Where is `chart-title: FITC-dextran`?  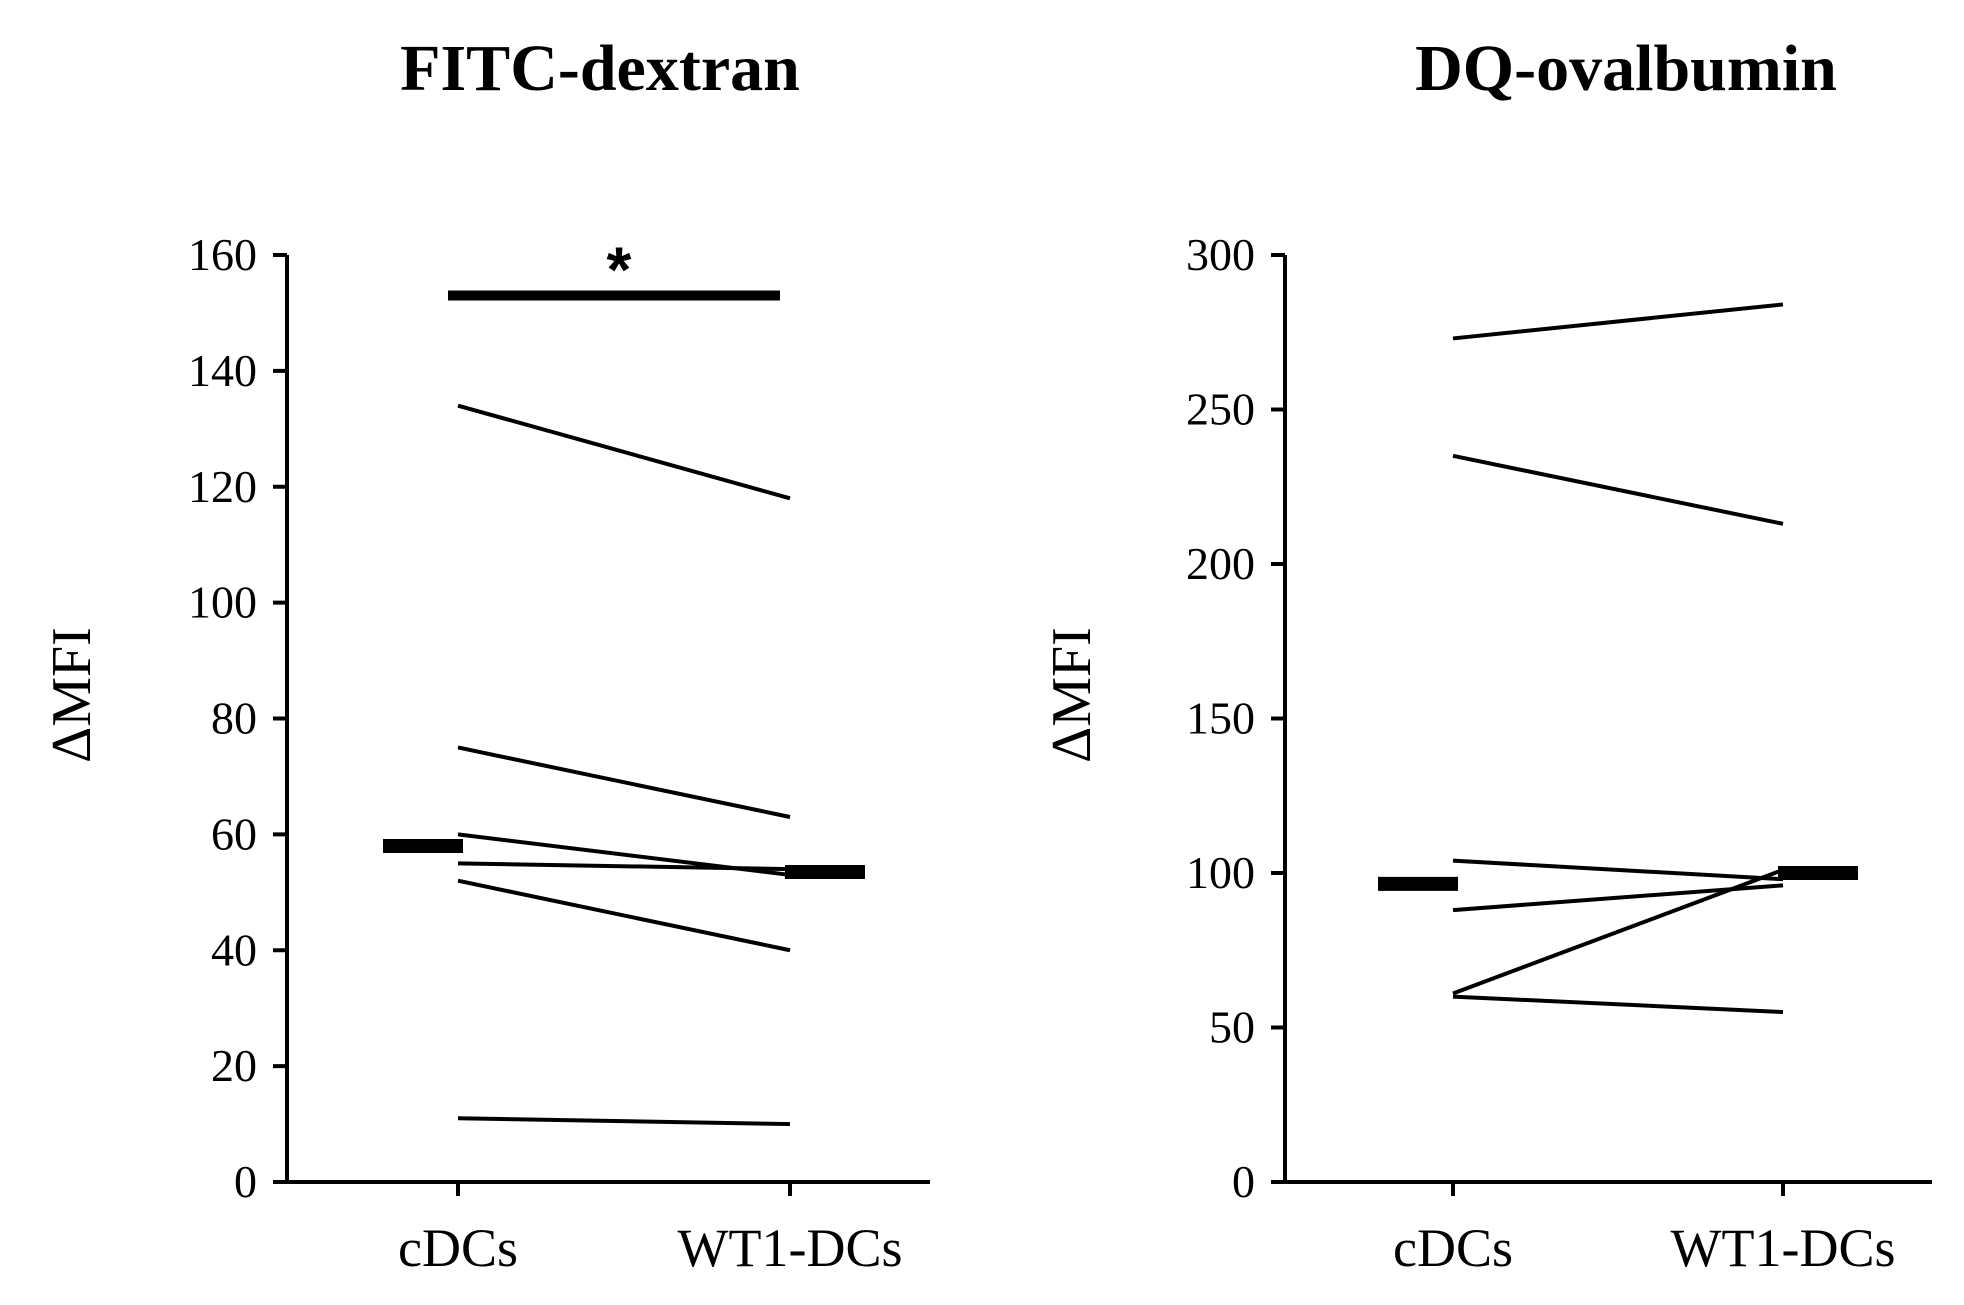
chart-title: FITC-dextran is located at coordinates (600, 68).